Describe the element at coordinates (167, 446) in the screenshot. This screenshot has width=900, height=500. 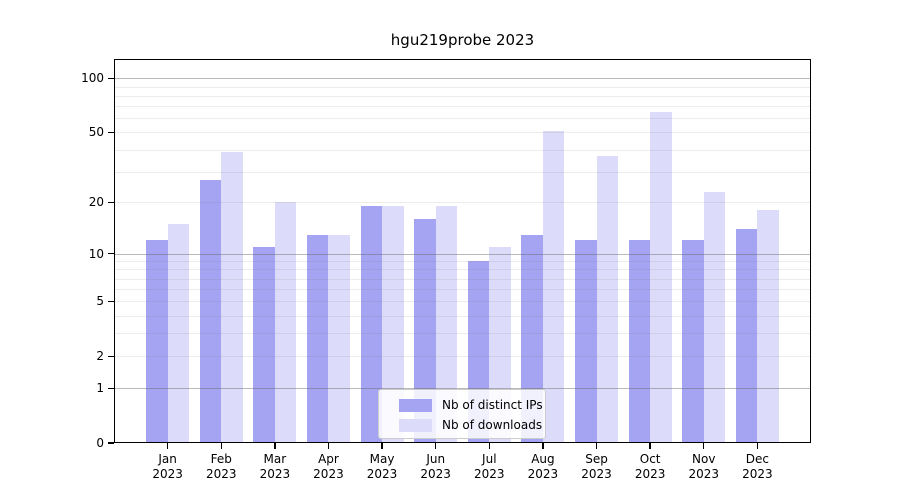
I see `x-tick-jan` at that location.